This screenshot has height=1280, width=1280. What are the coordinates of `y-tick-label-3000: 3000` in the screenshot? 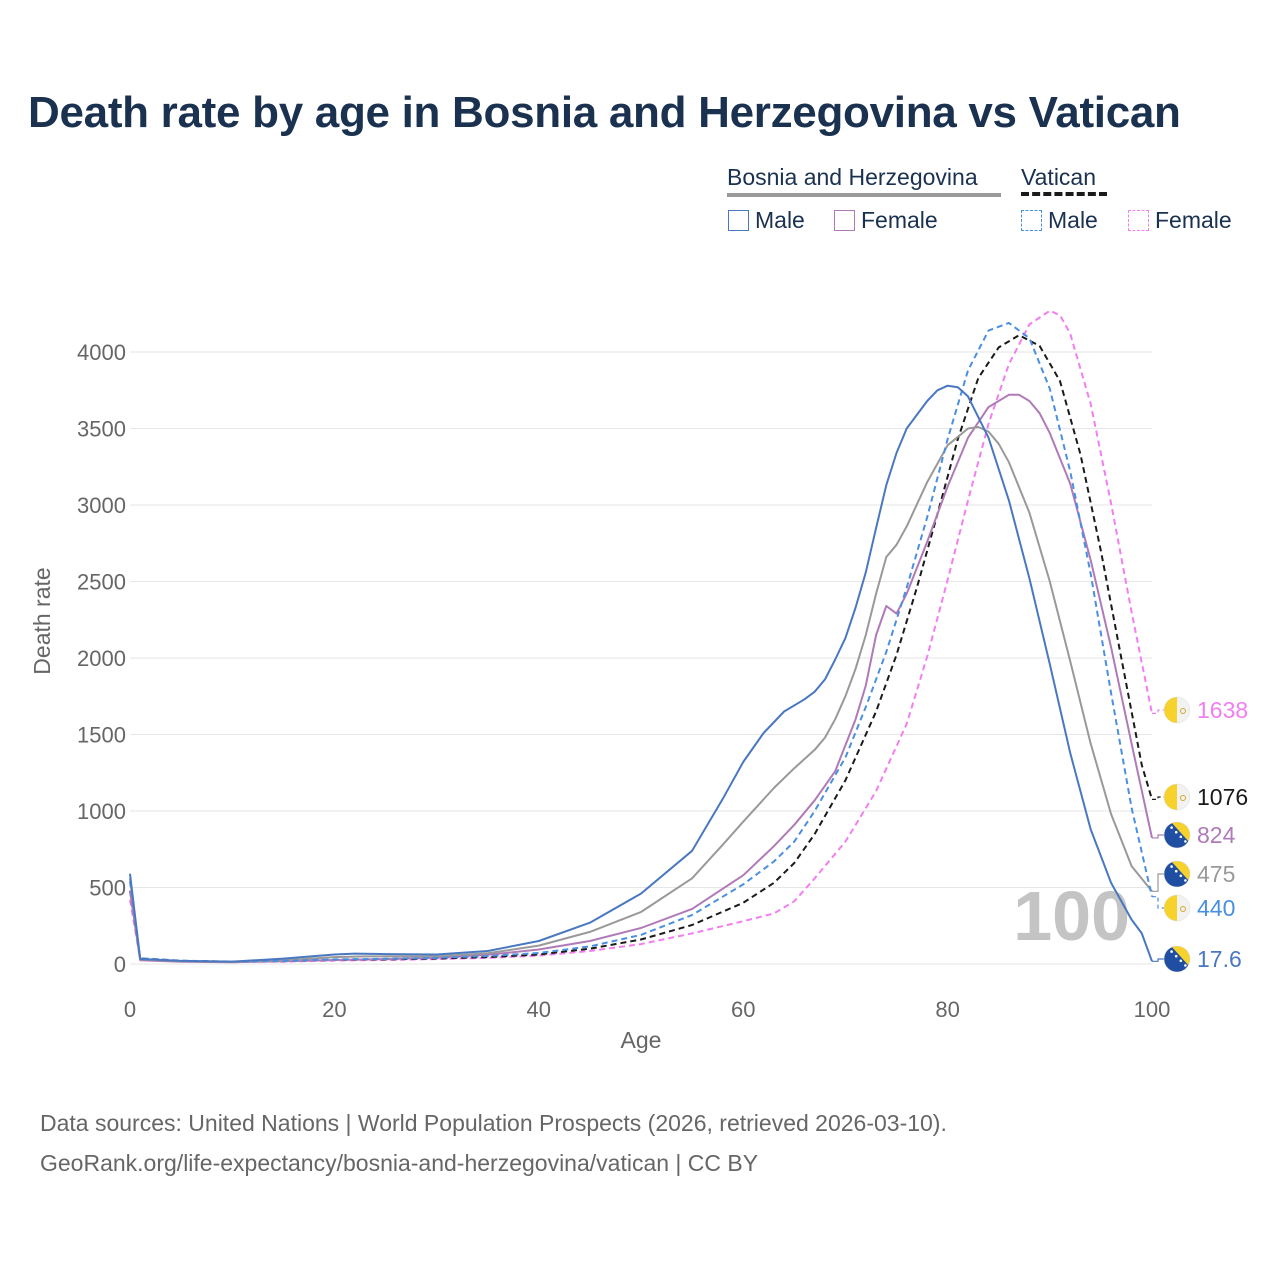 It's located at (101, 505).